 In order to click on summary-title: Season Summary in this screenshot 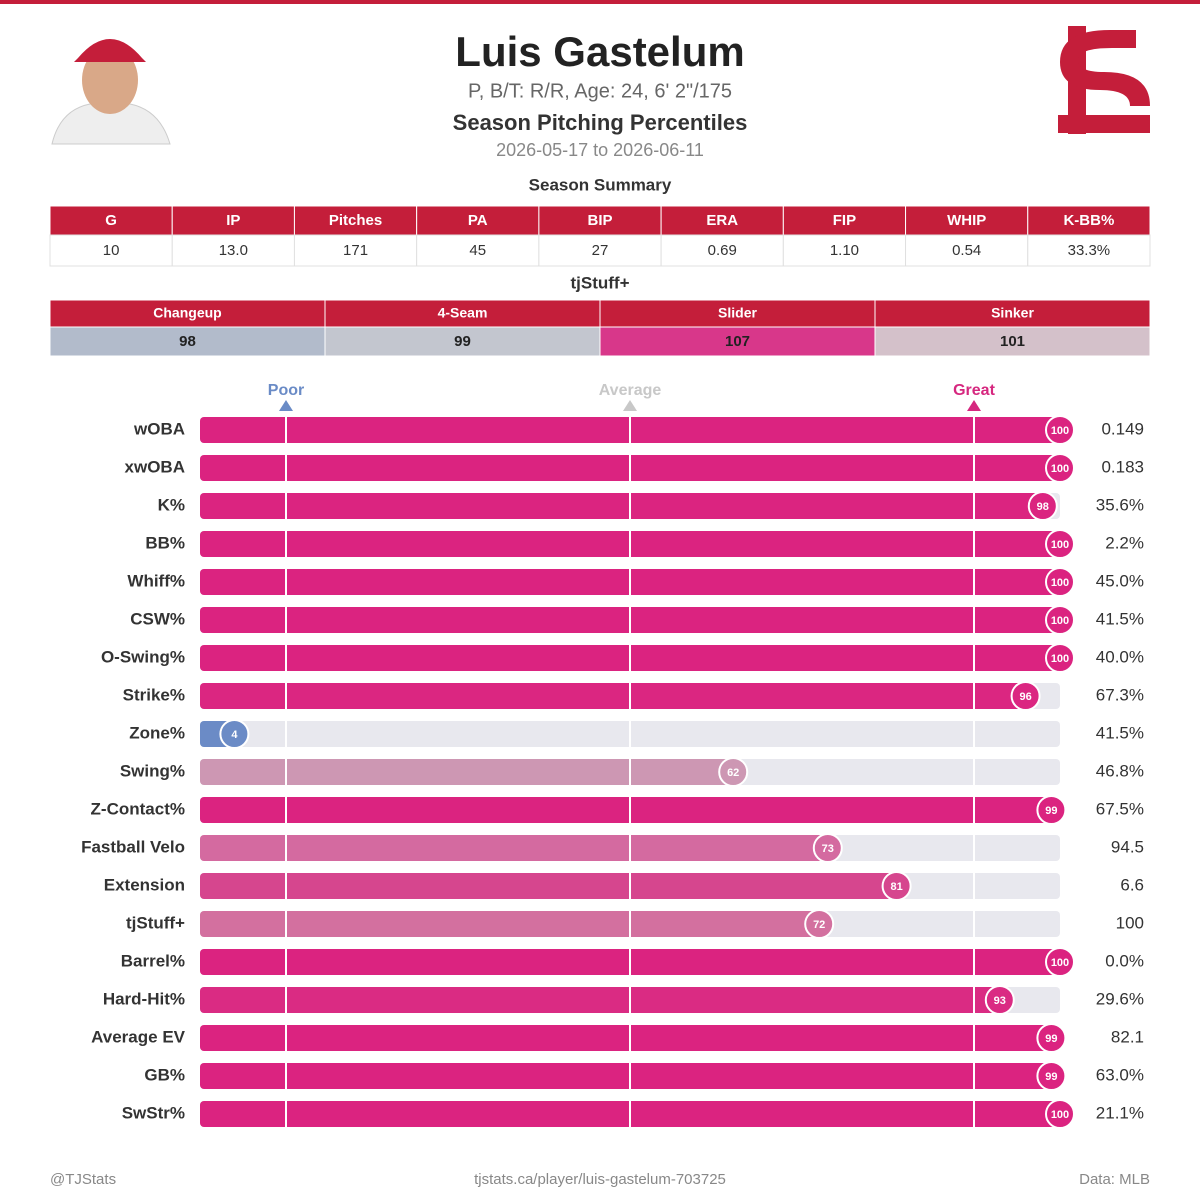, I will do `click(600, 184)`.